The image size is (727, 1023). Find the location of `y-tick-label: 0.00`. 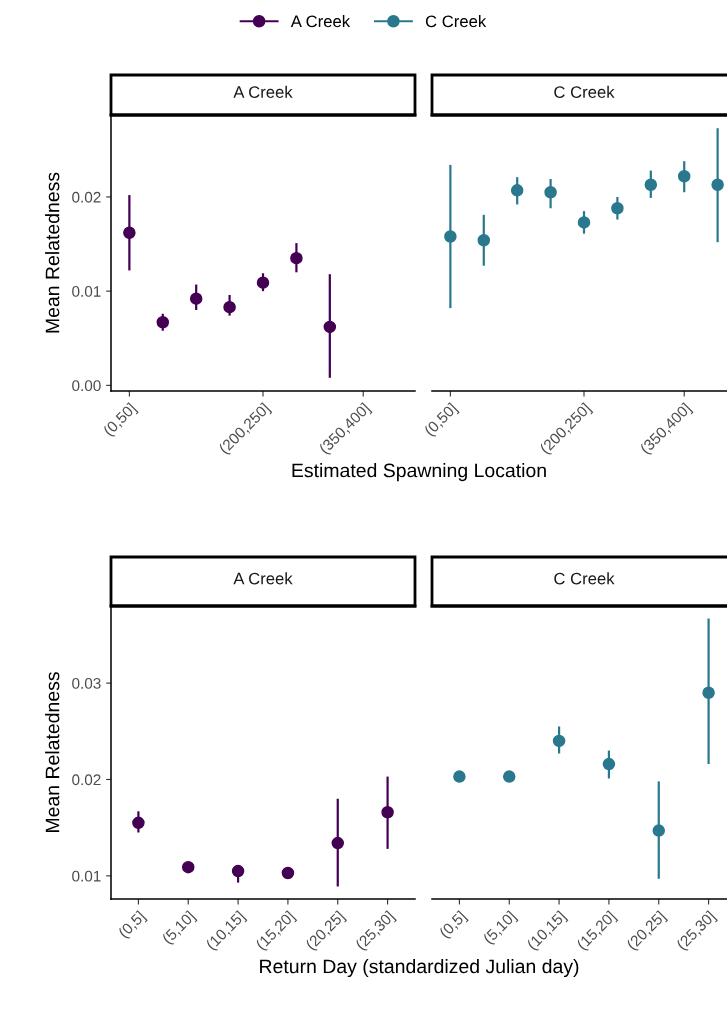

y-tick-label: 0.00 is located at coordinates (86, 386).